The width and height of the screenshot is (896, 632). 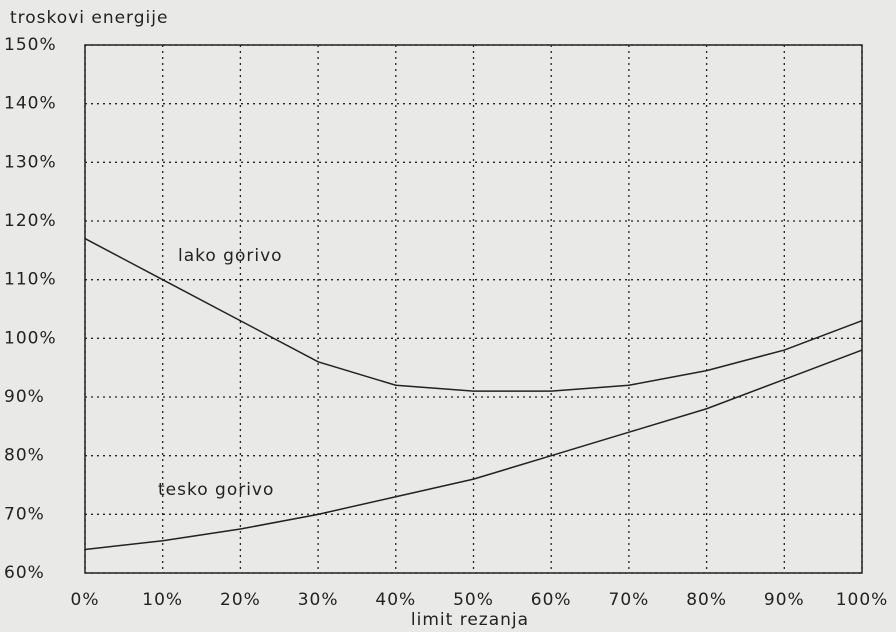 What do you see at coordinates (162, 600) in the screenshot?
I see `x-tick-label: 10%` at bounding box center [162, 600].